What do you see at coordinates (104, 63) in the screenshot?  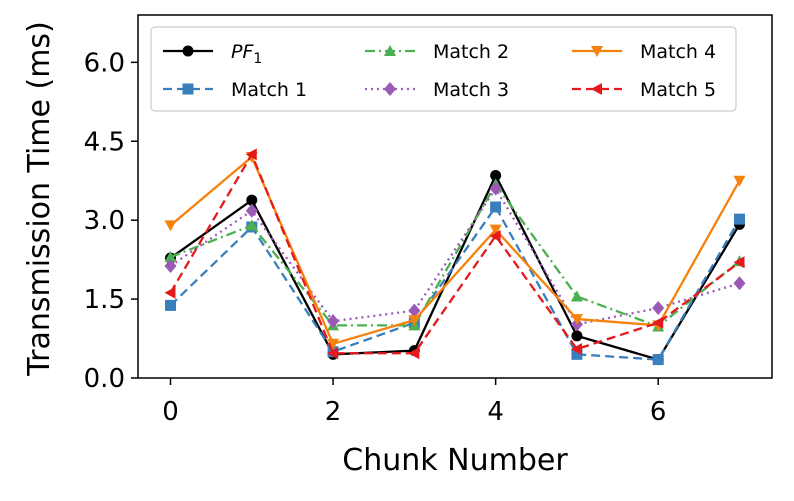 I see `y-tick-label: 6.0` at bounding box center [104, 63].